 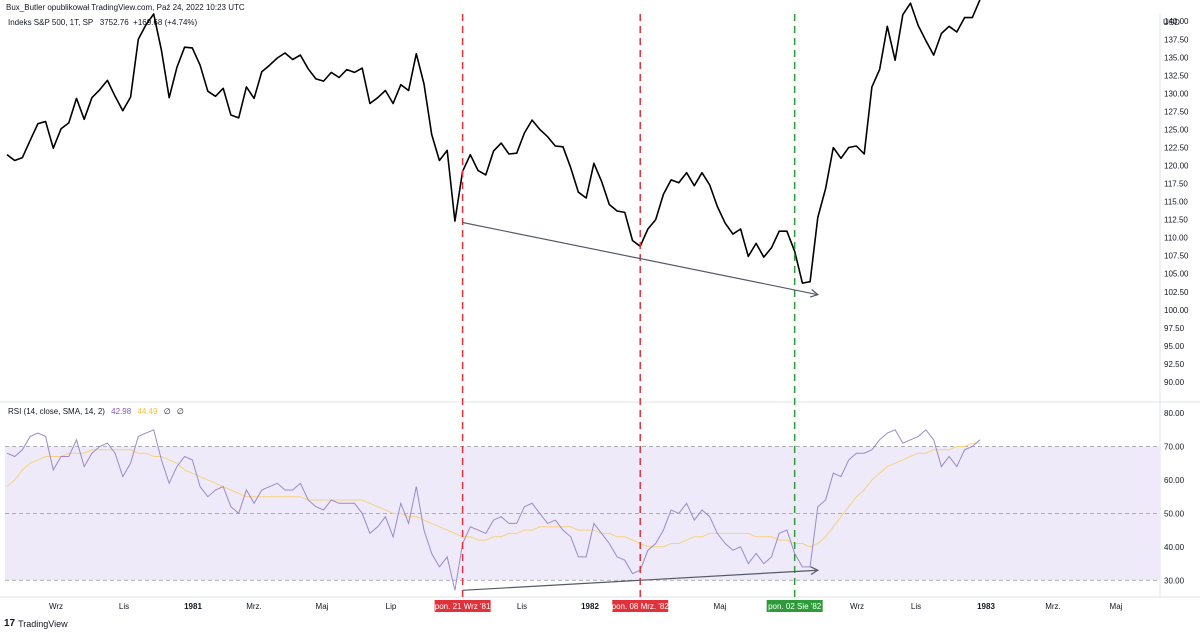 What do you see at coordinates (43, 623) in the screenshot?
I see `brand-name: TradingView` at bounding box center [43, 623].